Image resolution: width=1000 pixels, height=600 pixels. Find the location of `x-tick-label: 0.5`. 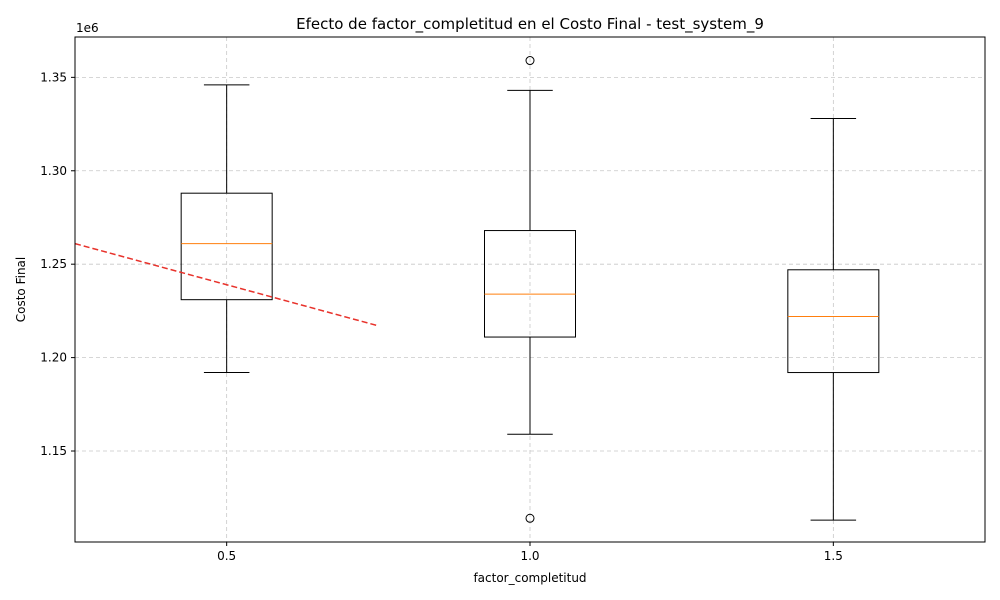

x-tick-label: 0.5 is located at coordinates (226, 556).